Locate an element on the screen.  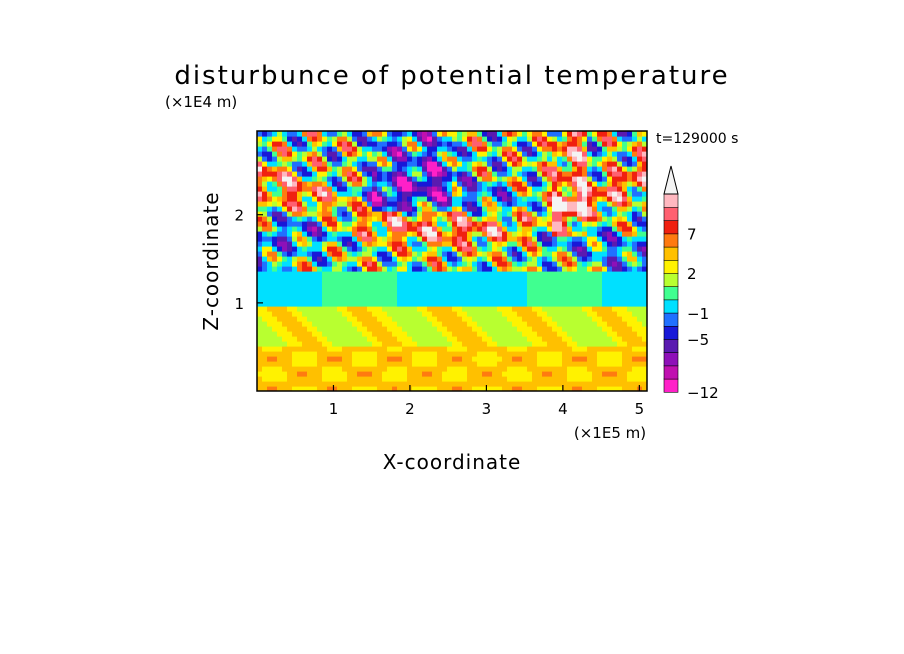
x-tick-label: 2 is located at coordinates (410, 409).